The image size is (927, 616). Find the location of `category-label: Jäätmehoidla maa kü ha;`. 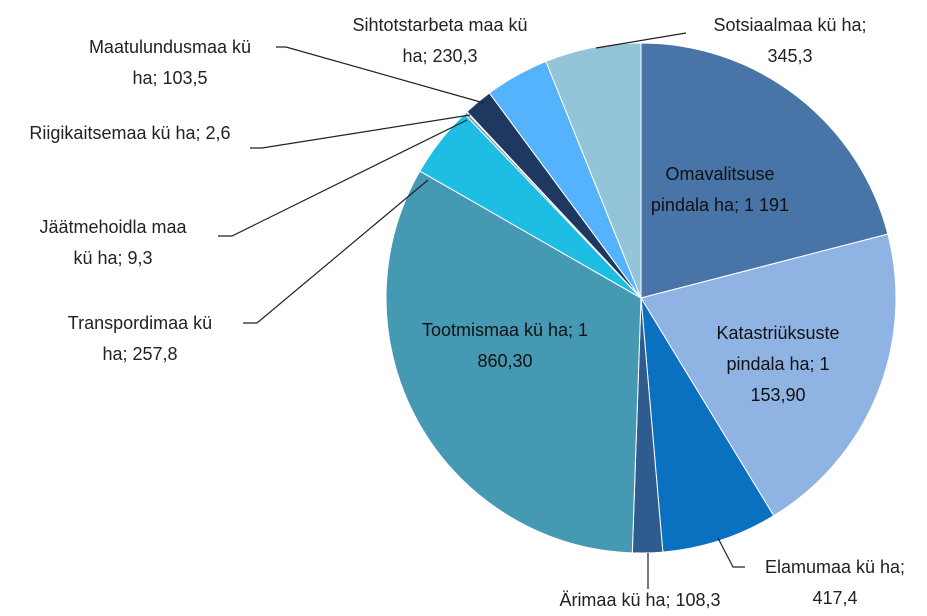

category-label: Jäätmehoidla maa kü ha; is located at coordinates (113, 242).